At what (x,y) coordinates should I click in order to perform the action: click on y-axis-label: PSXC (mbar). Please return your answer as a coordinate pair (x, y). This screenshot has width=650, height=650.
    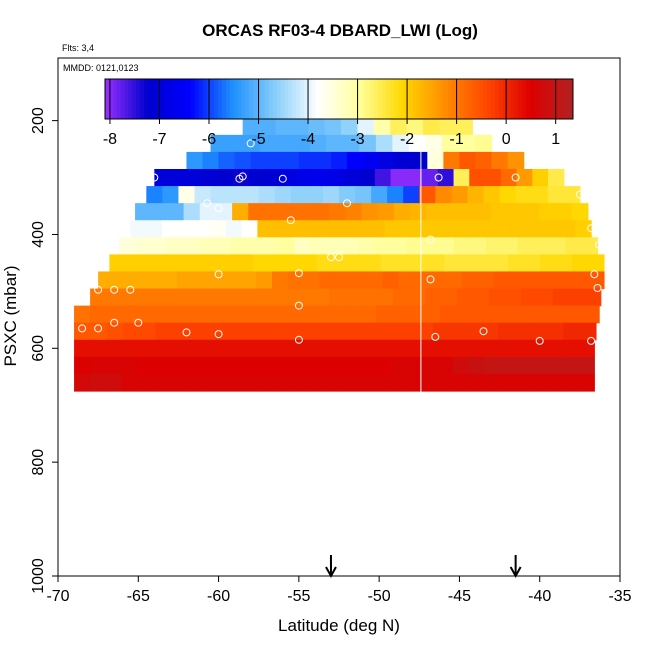
    Looking at the image, I should click on (10, 315).